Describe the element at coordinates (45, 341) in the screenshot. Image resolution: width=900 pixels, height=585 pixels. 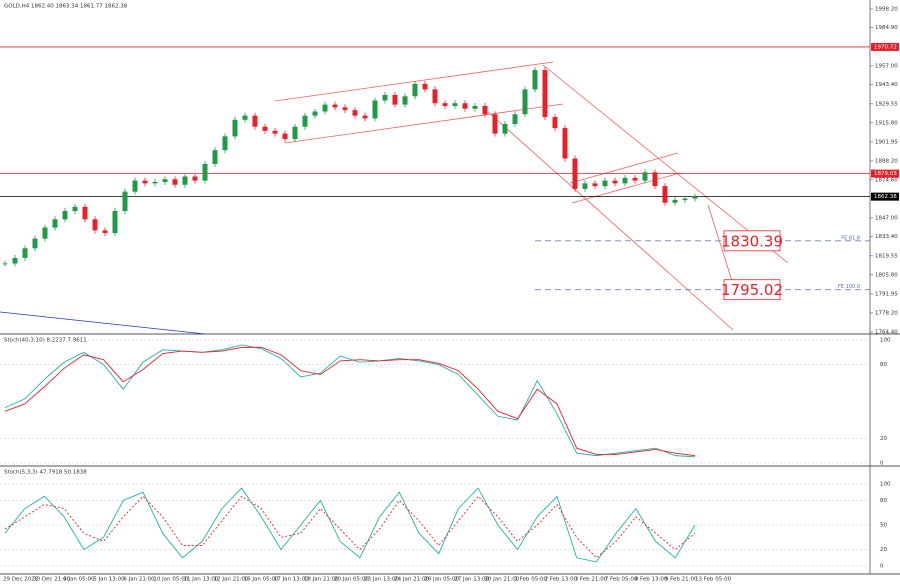
I see `indicator-title: Stoch(40,3,10) 8.2237 7.9611` at that location.